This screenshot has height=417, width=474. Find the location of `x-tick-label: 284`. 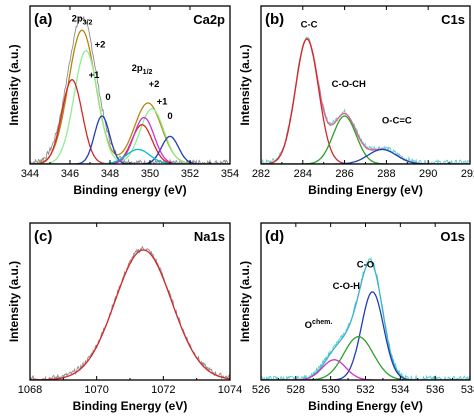

x-tick-label: 284 is located at coordinates (303, 174).